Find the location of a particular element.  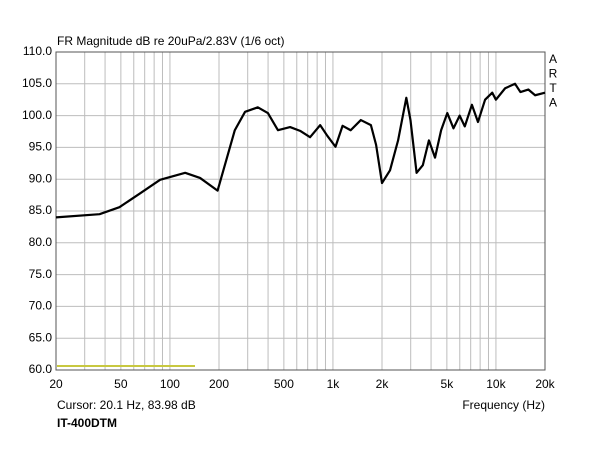

y-tick-label: 105.0 is located at coordinates (37, 83).